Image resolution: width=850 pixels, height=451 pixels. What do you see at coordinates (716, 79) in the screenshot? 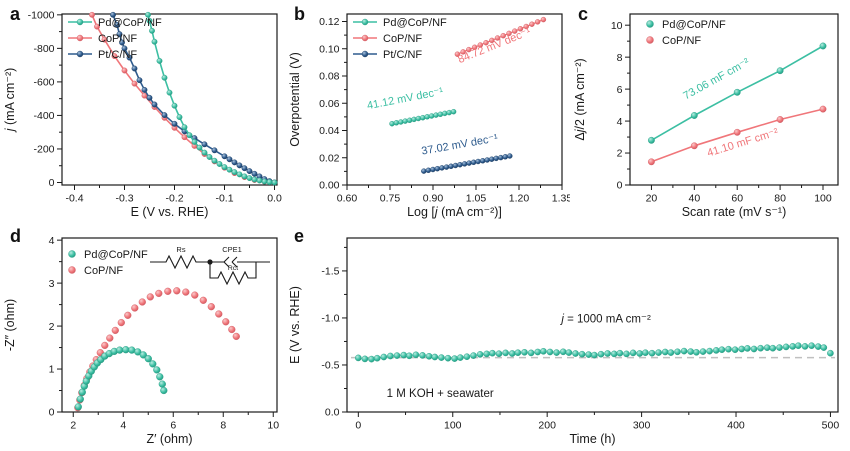
I see `chart-annotation: 73.06 mF cm⁻²` at bounding box center [716, 79].